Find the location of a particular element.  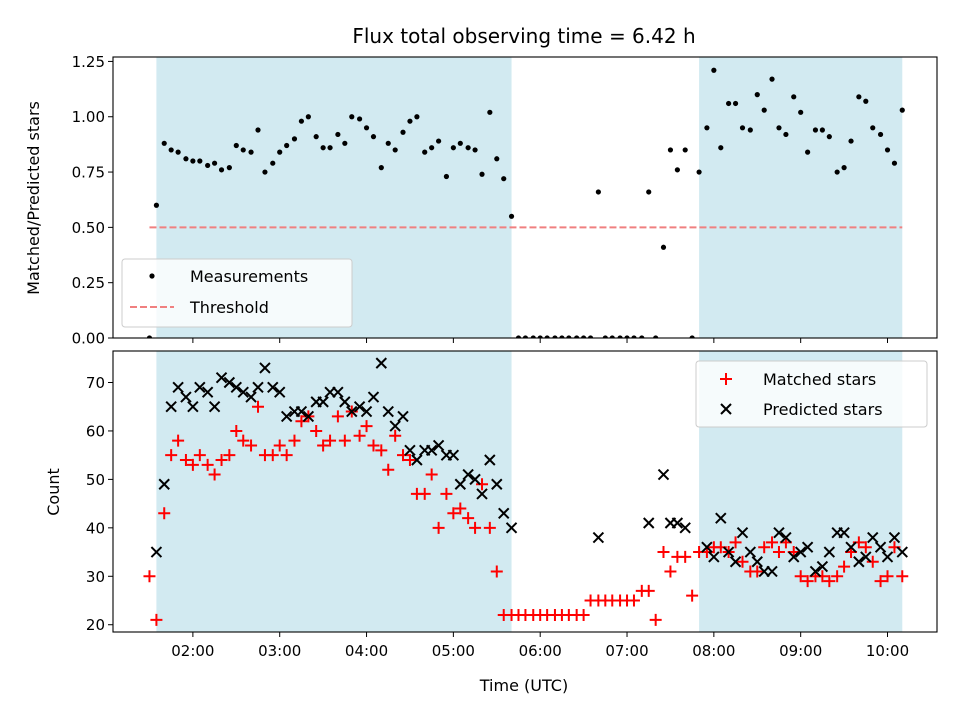

x-tick-label: 10:00 is located at coordinates (887, 651).